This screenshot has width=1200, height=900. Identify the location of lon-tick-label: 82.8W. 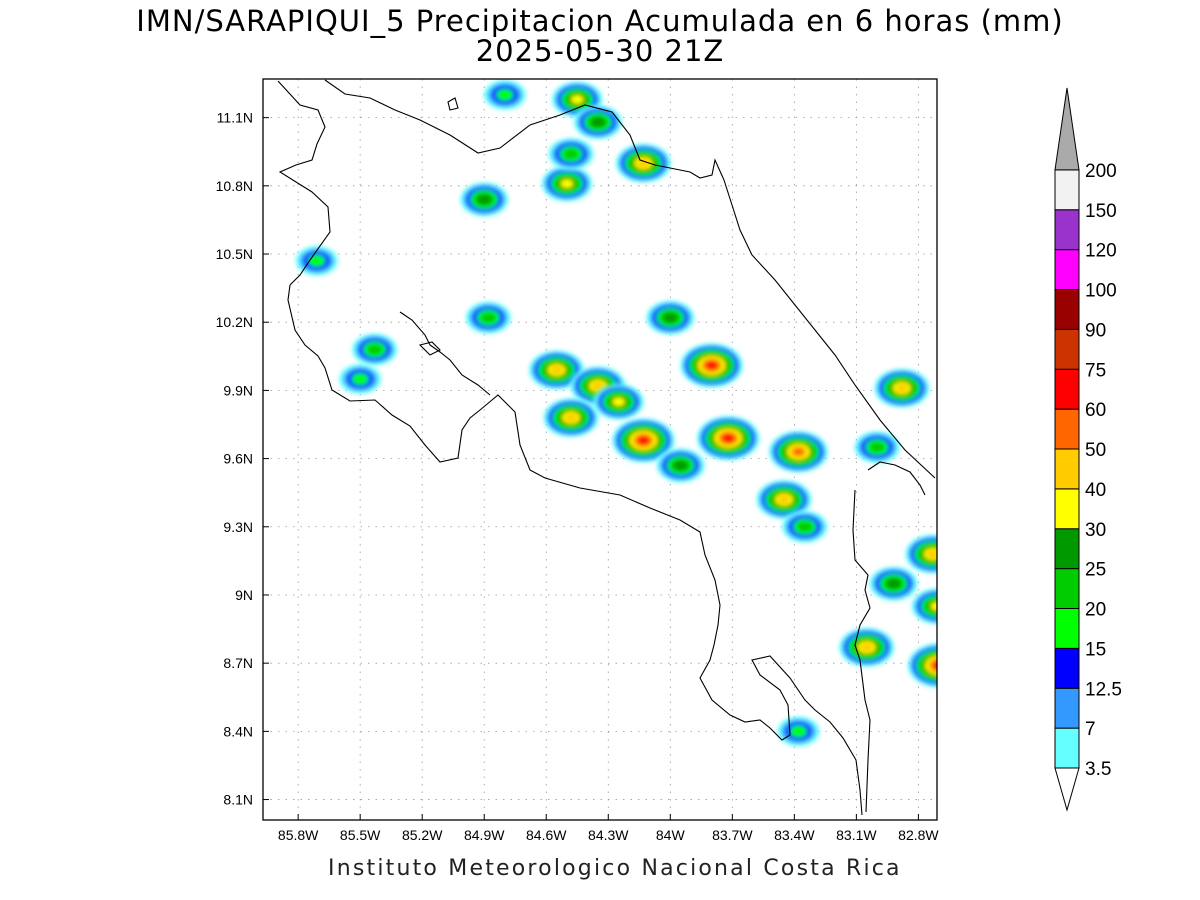
(918, 835).